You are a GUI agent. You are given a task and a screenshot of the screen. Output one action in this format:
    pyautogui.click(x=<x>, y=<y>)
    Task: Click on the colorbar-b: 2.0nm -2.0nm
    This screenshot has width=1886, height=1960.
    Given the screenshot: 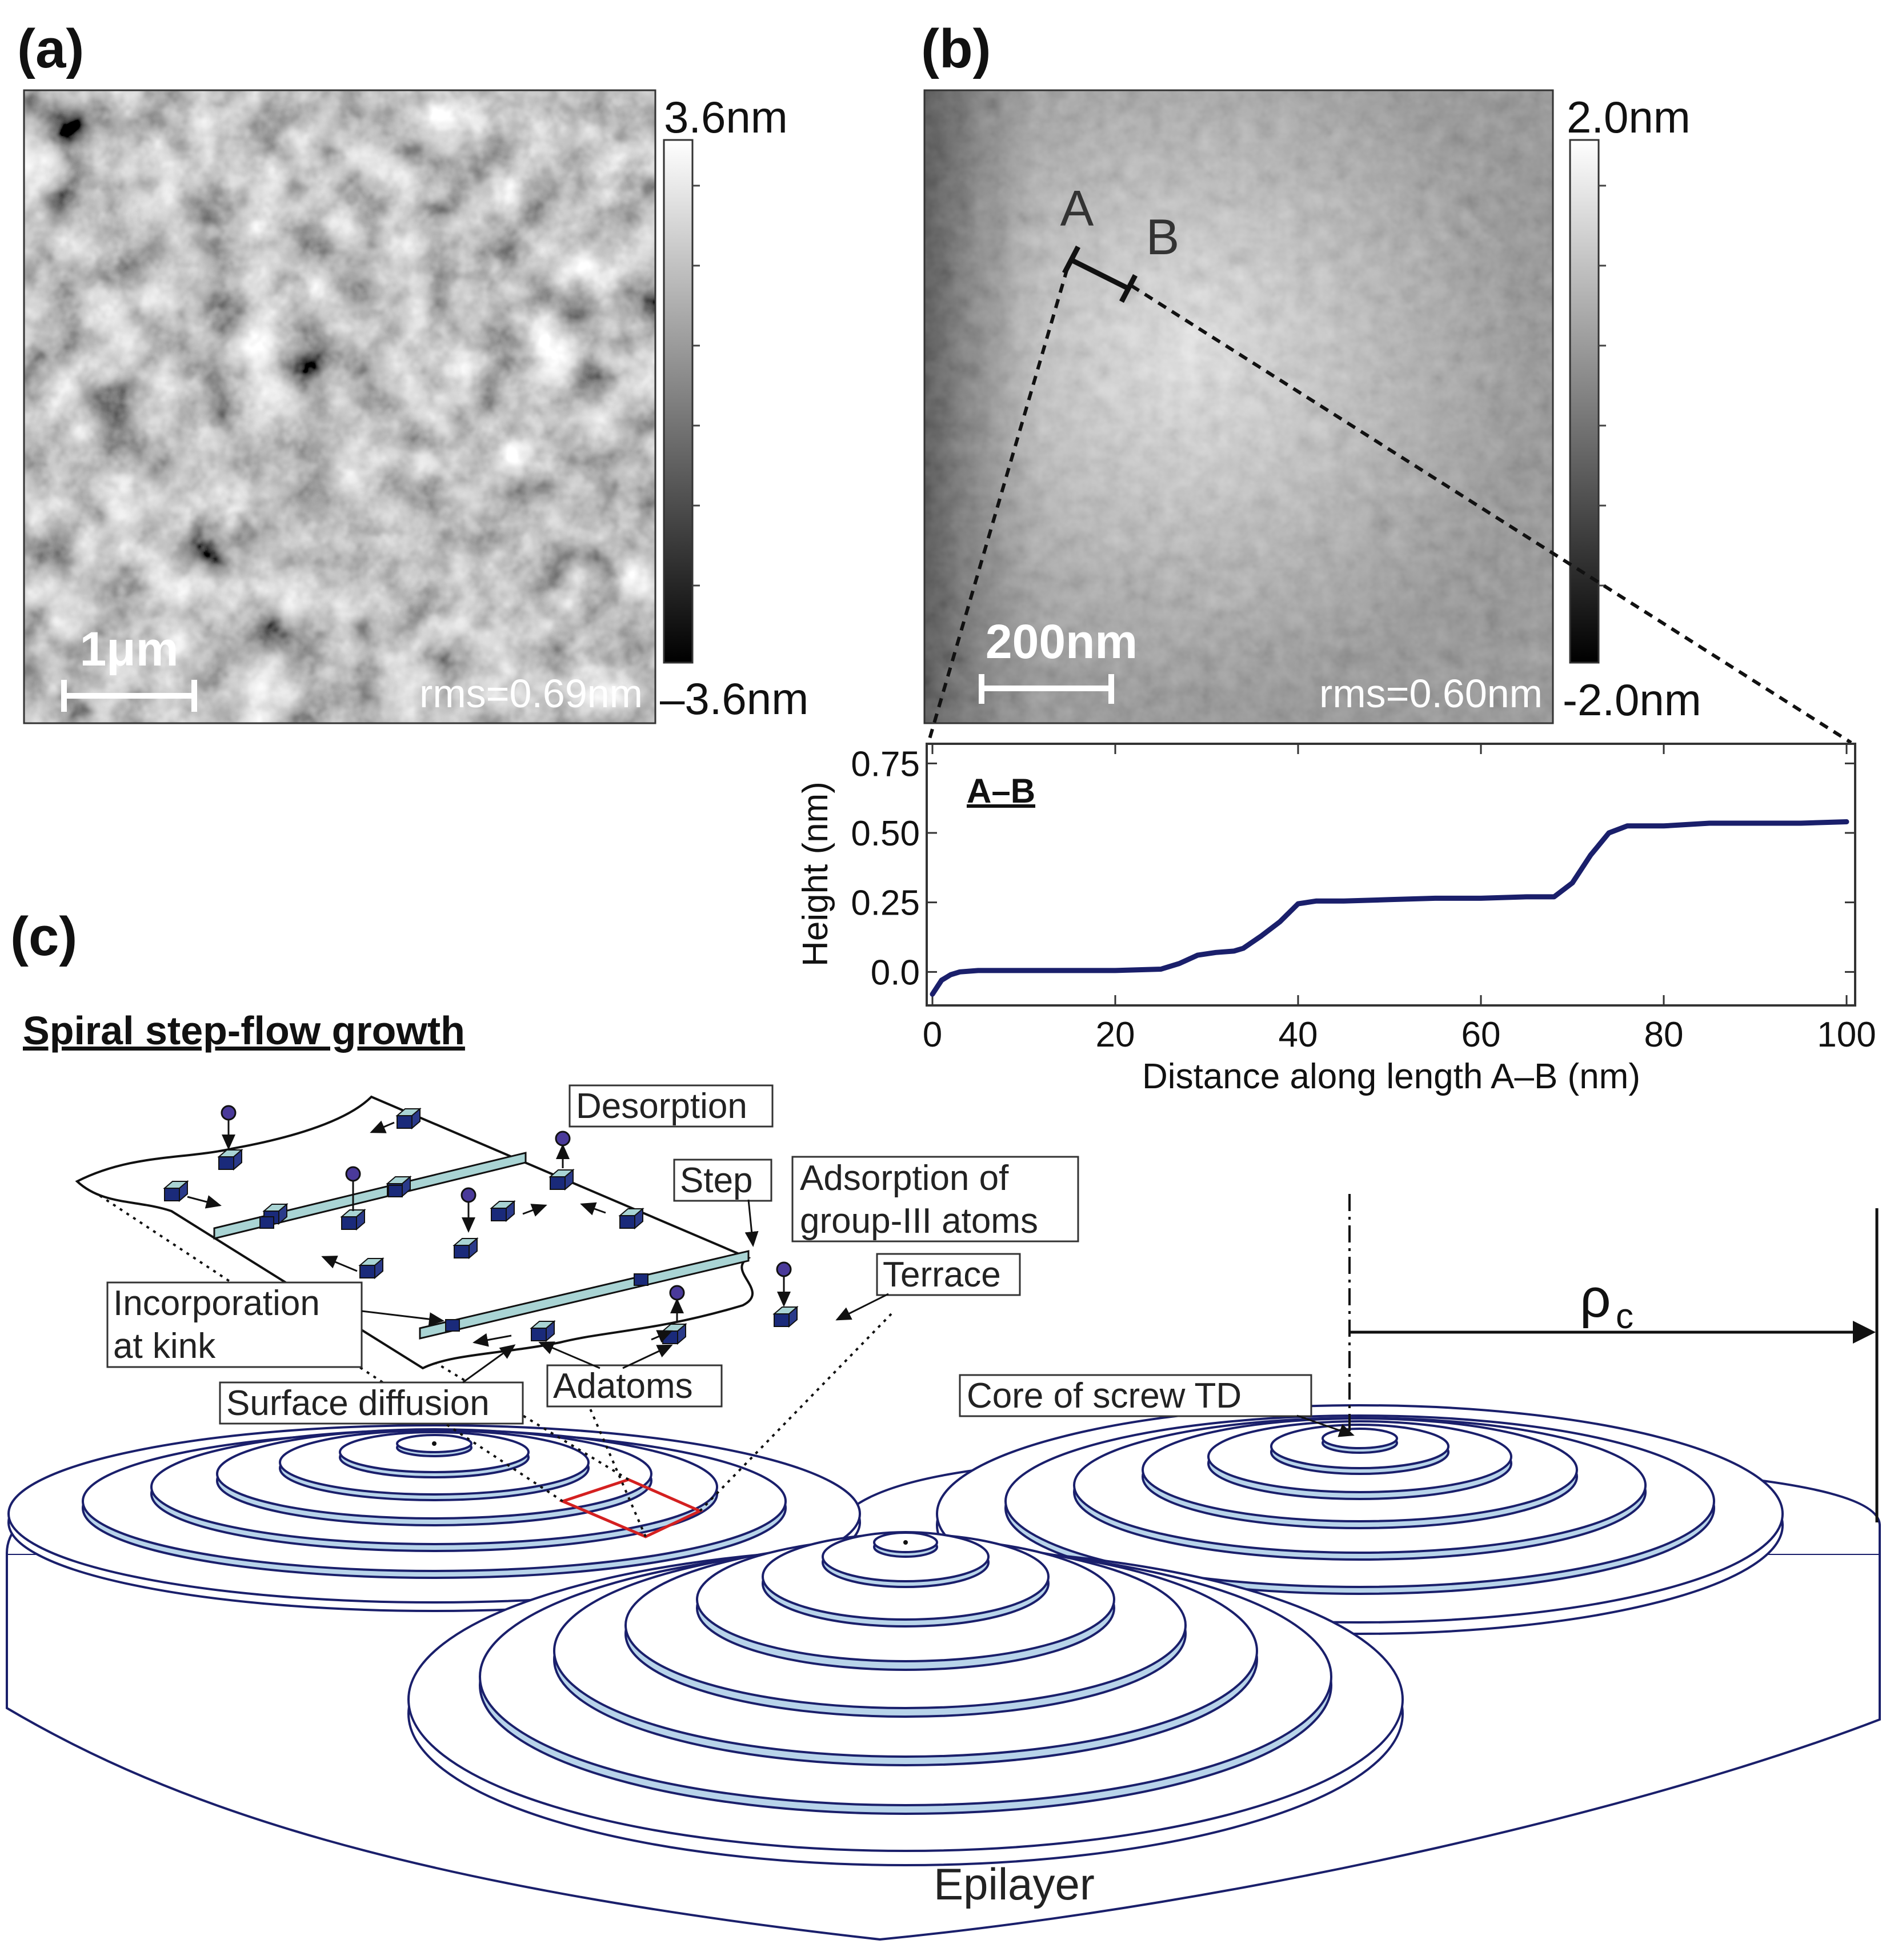 What is the action you would take?
    pyautogui.click(x=1632, y=409)
    